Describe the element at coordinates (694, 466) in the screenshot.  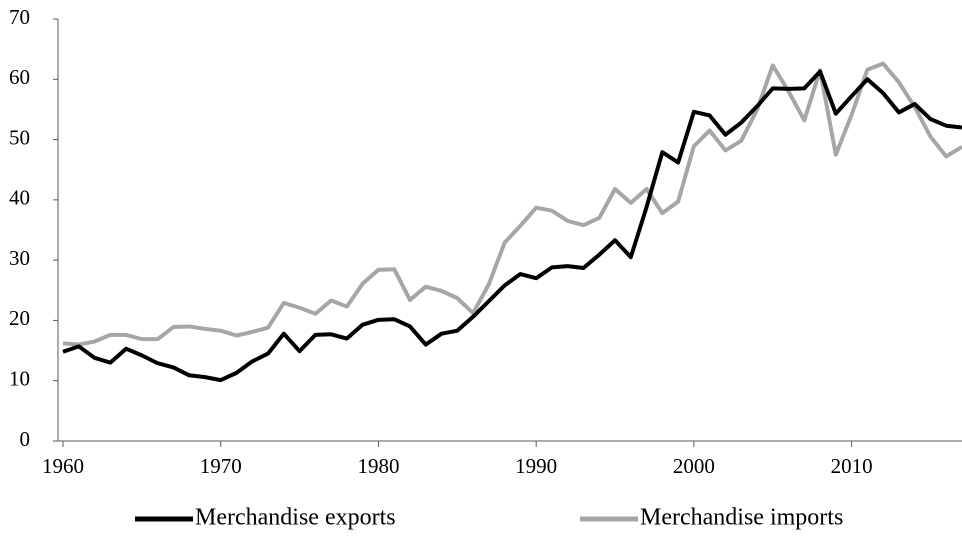
I see `x-tick-label: 2000` at that location.